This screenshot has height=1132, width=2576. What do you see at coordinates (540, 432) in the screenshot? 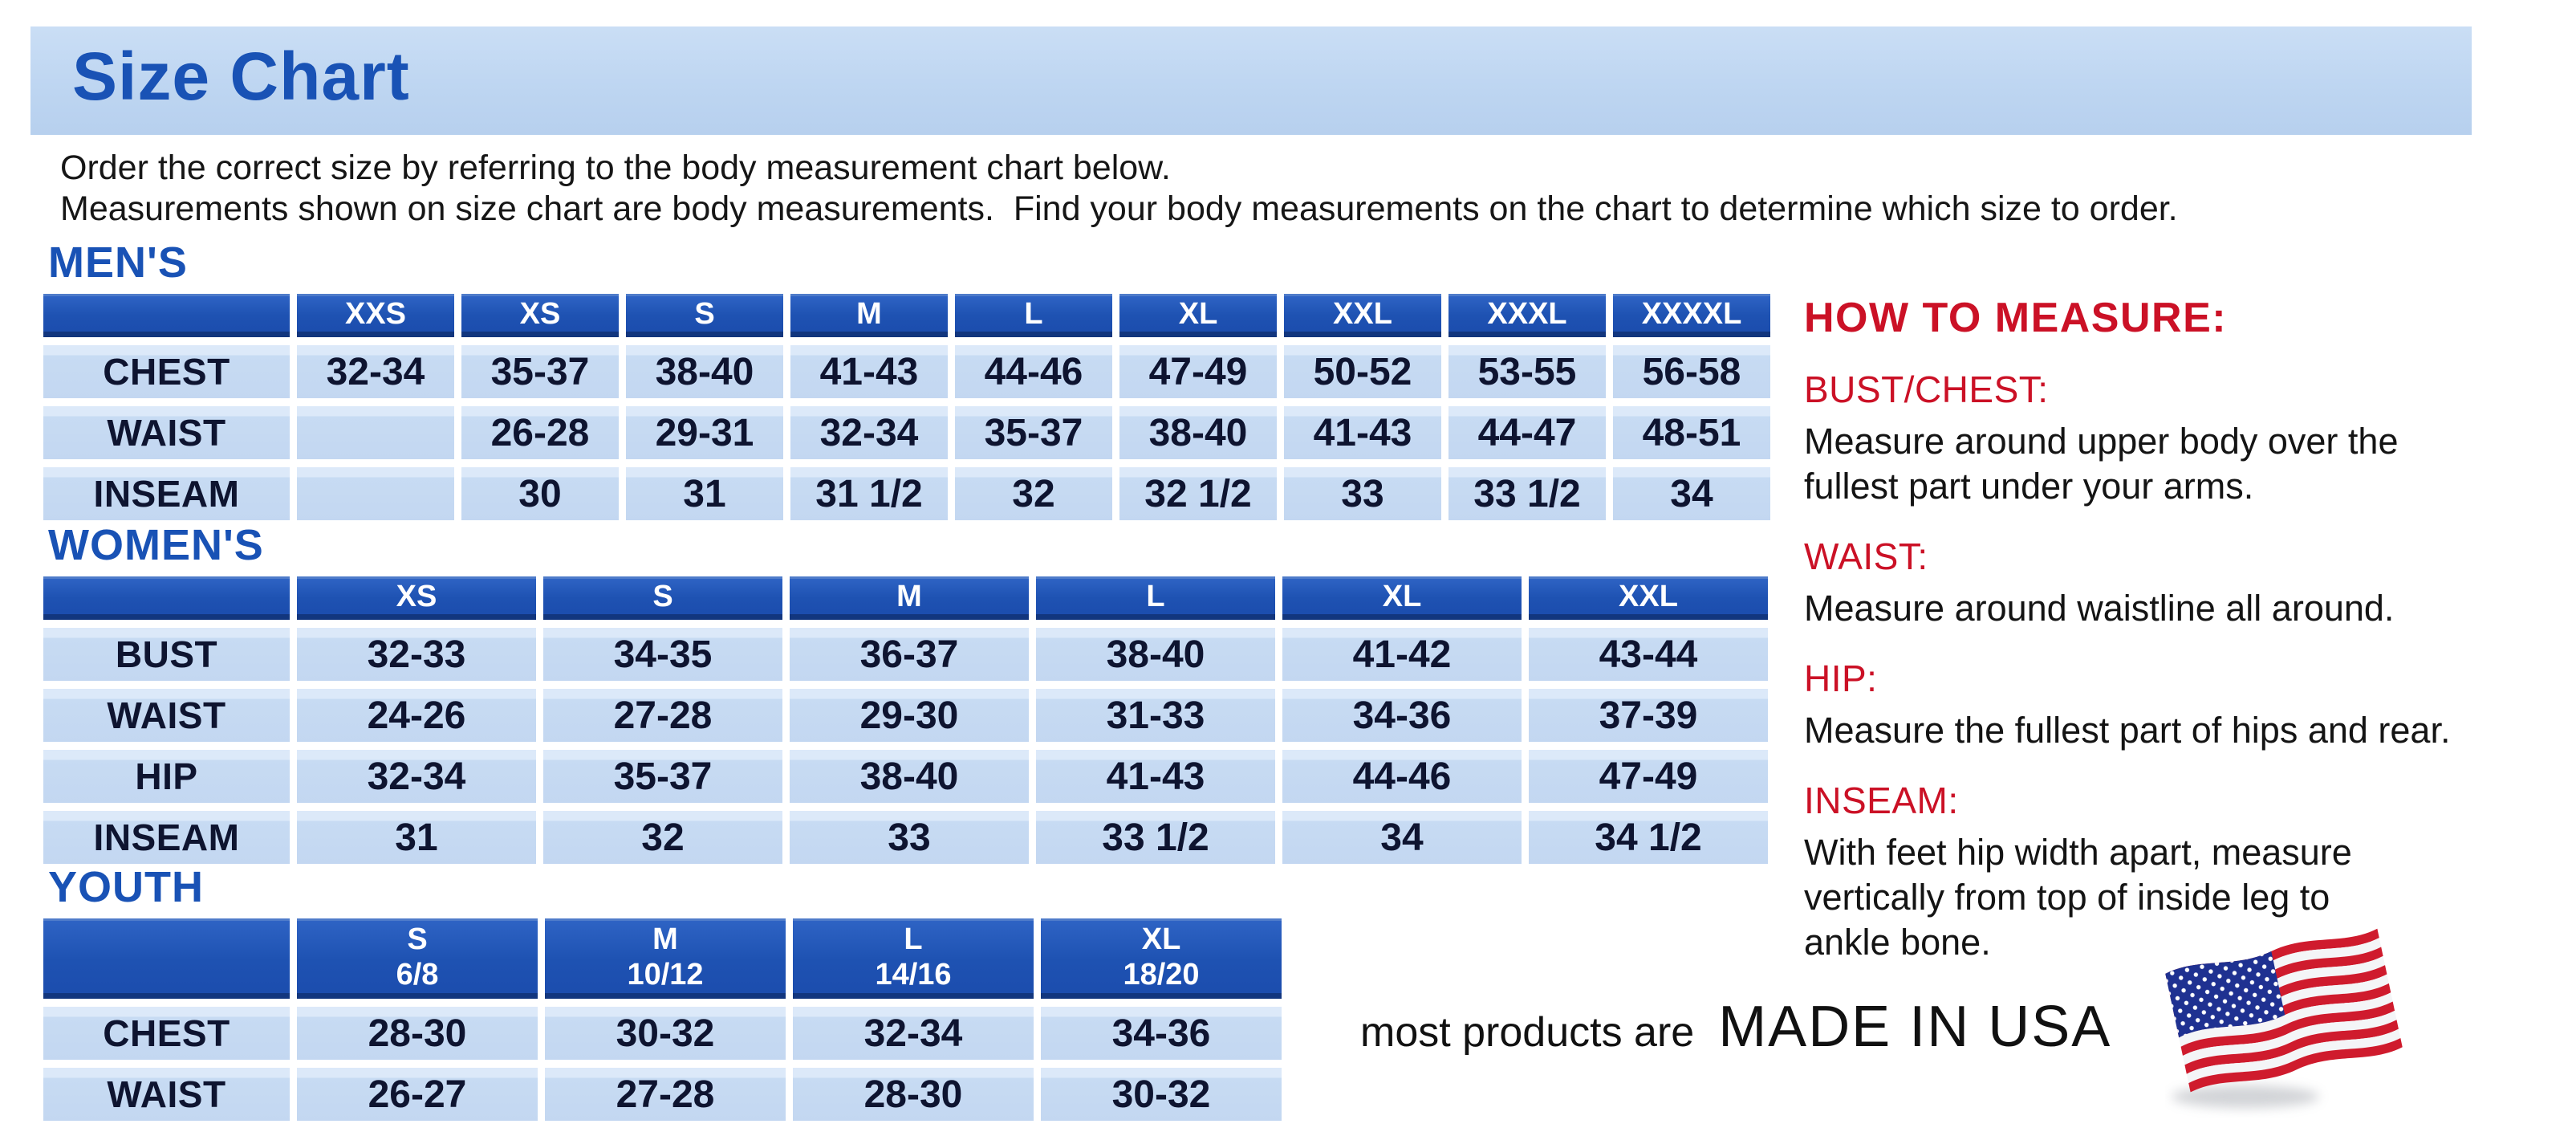
I see `value-cell: 26-28` at bounding box center [540, 432].